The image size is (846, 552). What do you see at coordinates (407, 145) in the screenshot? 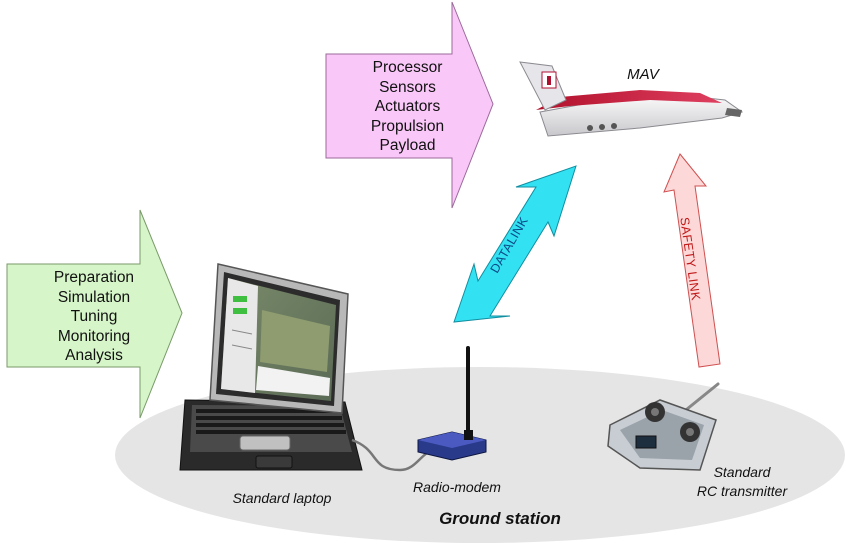
I see `mav-subsystem-item: Payload` at bounding box center [407, 145].